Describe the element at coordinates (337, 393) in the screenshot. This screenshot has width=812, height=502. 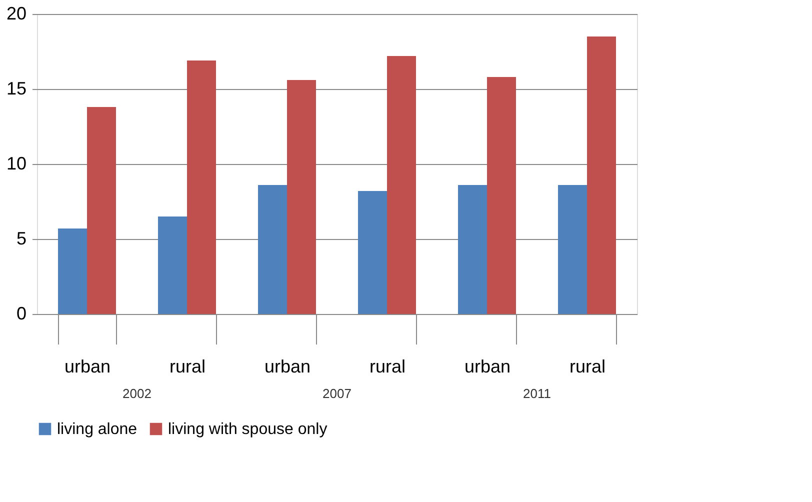
I see `text: 2007` at that location.